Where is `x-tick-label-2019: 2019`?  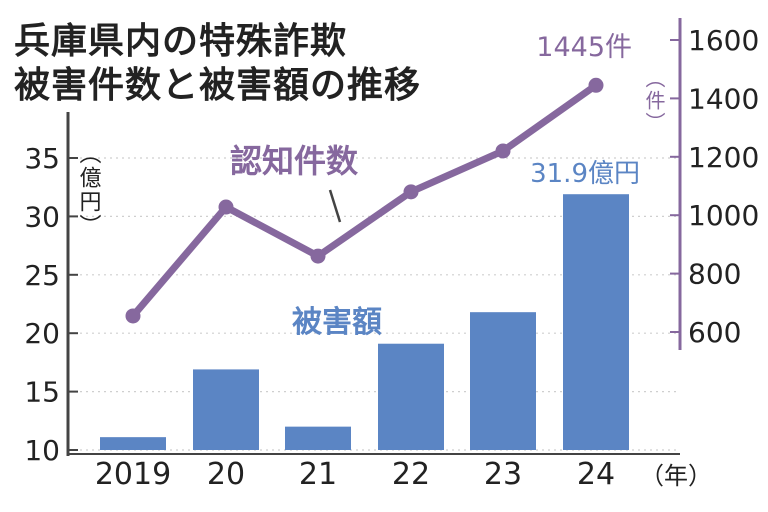
x-tick-label-2019: 2019 is located at coordinates (133, 474).